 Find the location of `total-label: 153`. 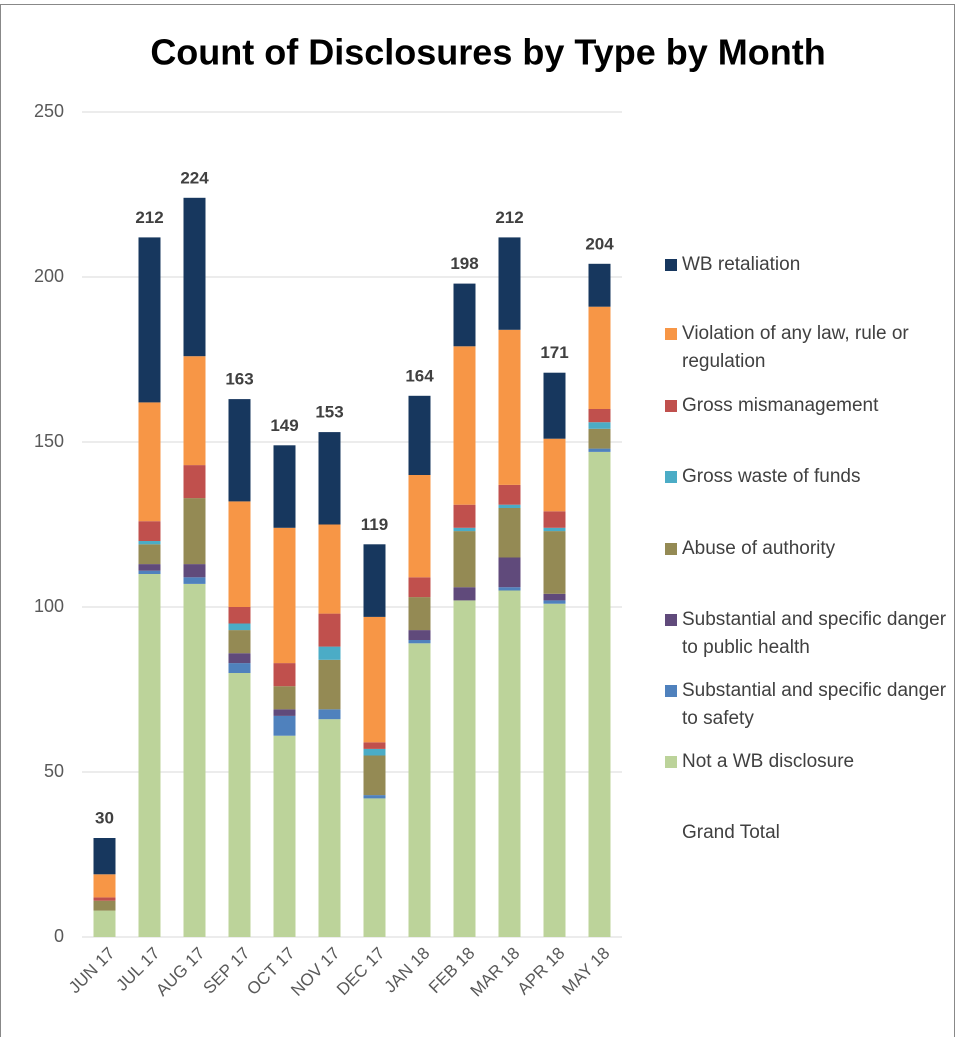

total-label: 153 is located at coordinates (329, 412).